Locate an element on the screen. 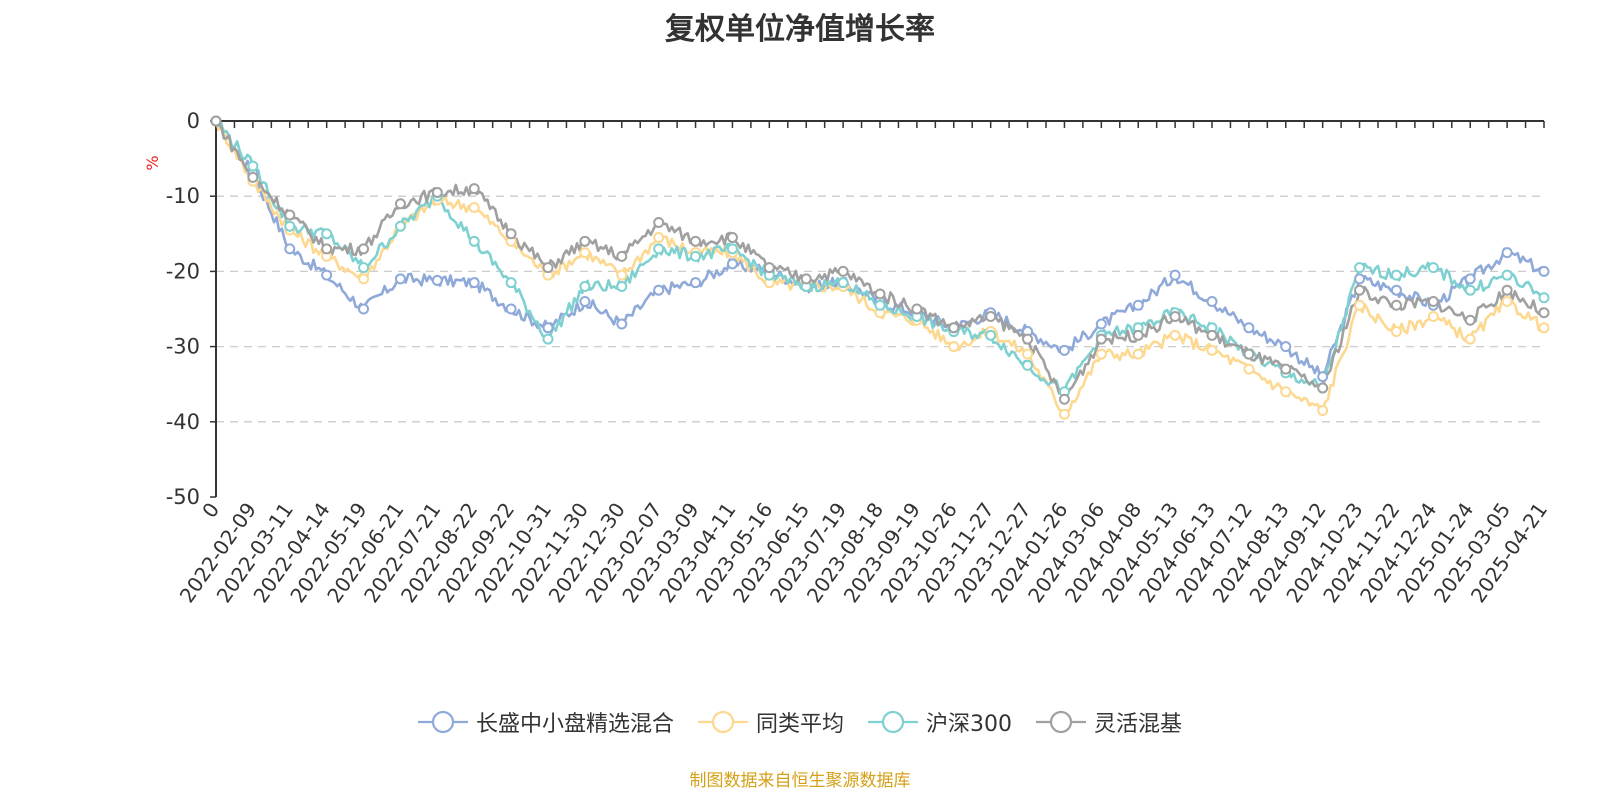 This screenshot has height=800, width=1600. source-note: 制图数据来自恒生聚源数据库 is located at coordinates (800, 781).